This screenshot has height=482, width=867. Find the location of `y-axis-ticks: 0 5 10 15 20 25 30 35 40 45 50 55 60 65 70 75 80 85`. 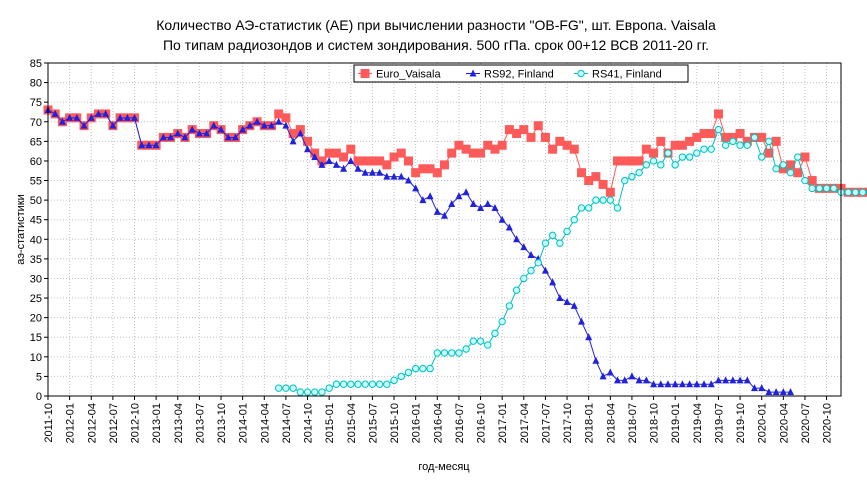

y-axis-ticks: 0 5 10 15 20 25 30 35 40 45 50 55 60 65 70 75 80 85 is located at coordinates (39, 230).